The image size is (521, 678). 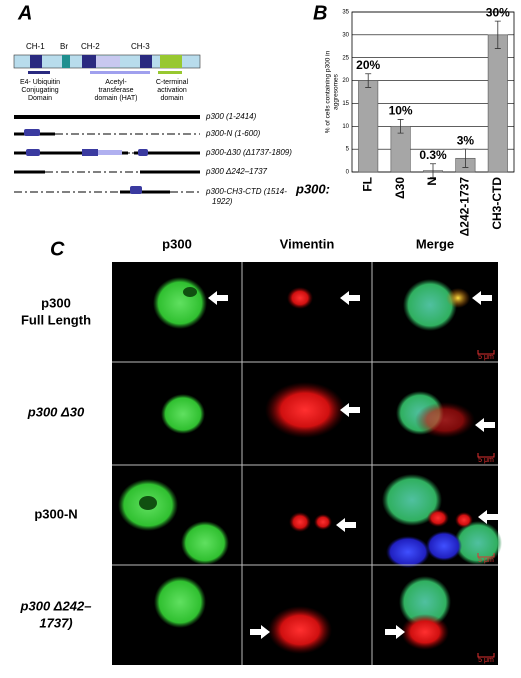 I want to click on domain-note: E4- Ubiquitin, so click(x=40, y=82).